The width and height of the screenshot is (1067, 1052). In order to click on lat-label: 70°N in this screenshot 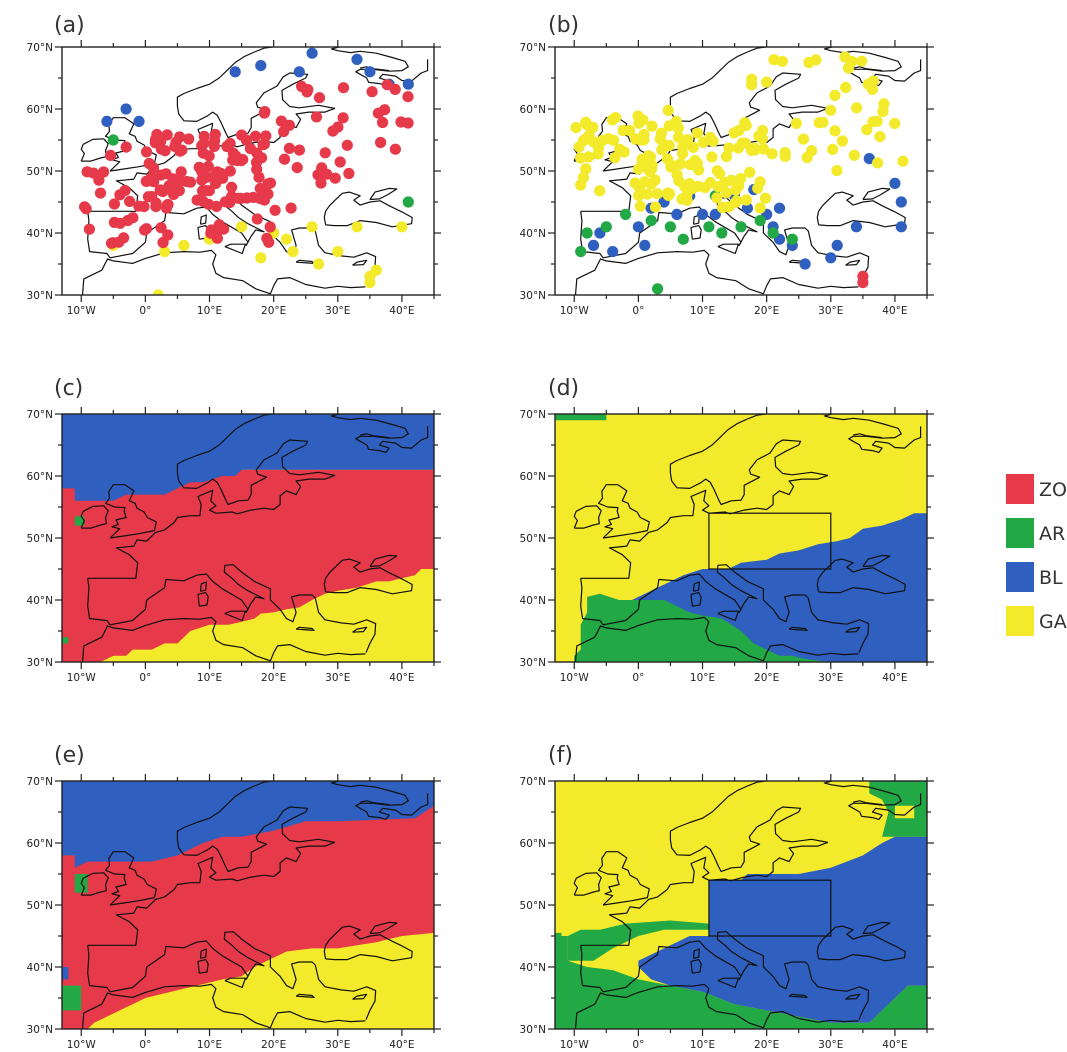, I will do `click(533, 782)`.